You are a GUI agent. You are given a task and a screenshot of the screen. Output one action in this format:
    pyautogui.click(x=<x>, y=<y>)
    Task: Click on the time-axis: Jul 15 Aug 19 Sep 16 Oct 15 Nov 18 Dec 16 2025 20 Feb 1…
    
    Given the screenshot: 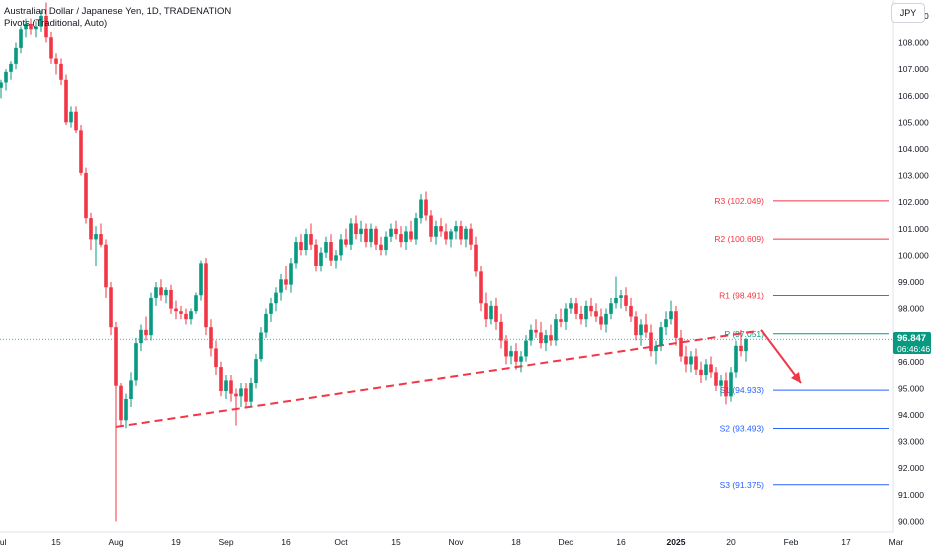 What is the action you would take?
    pyautogui.click(x=451, y=542)
    